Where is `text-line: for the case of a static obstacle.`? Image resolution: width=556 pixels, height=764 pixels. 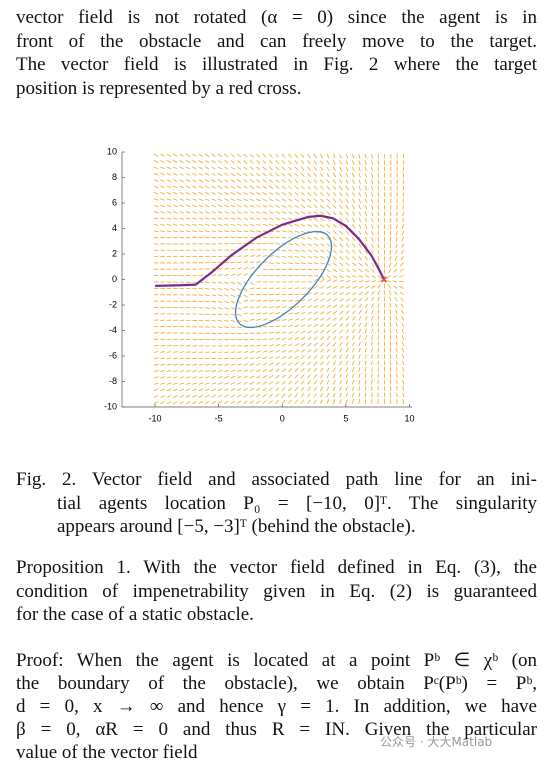
text-line: for the case of a static obstacle. is located at coordinates (276, 615).